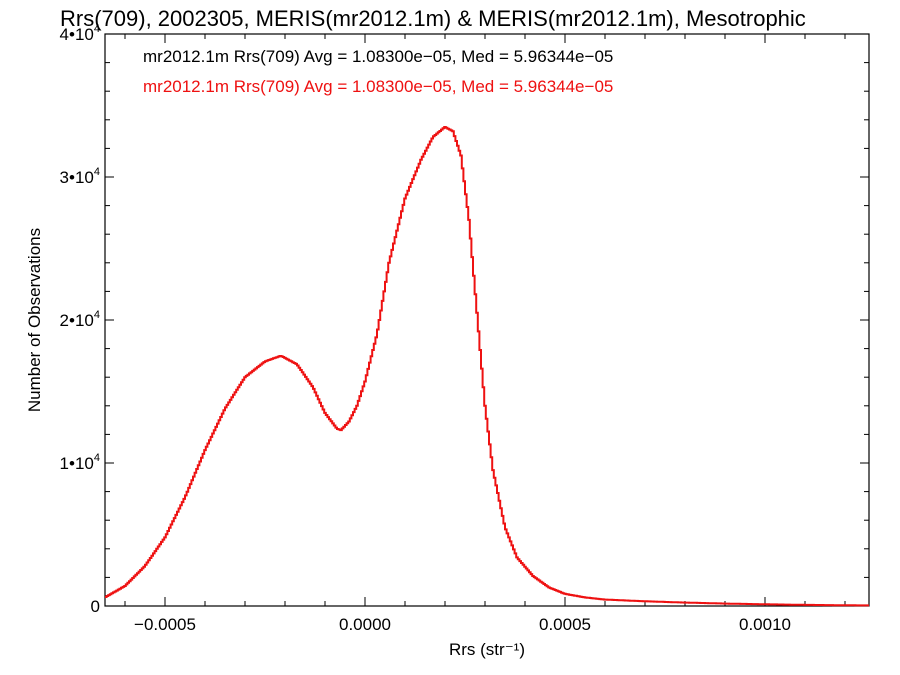 The image size is (900, 675). Describe the element at coordinates (487, 649) in the screenshot. I see `x-axis-label: Rrs (str⁻¹)` at that location.